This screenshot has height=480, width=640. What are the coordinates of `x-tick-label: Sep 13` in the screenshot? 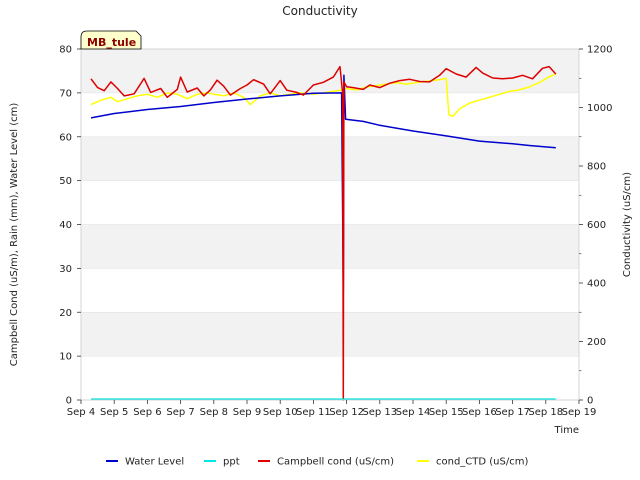 It's located at (379, 412).